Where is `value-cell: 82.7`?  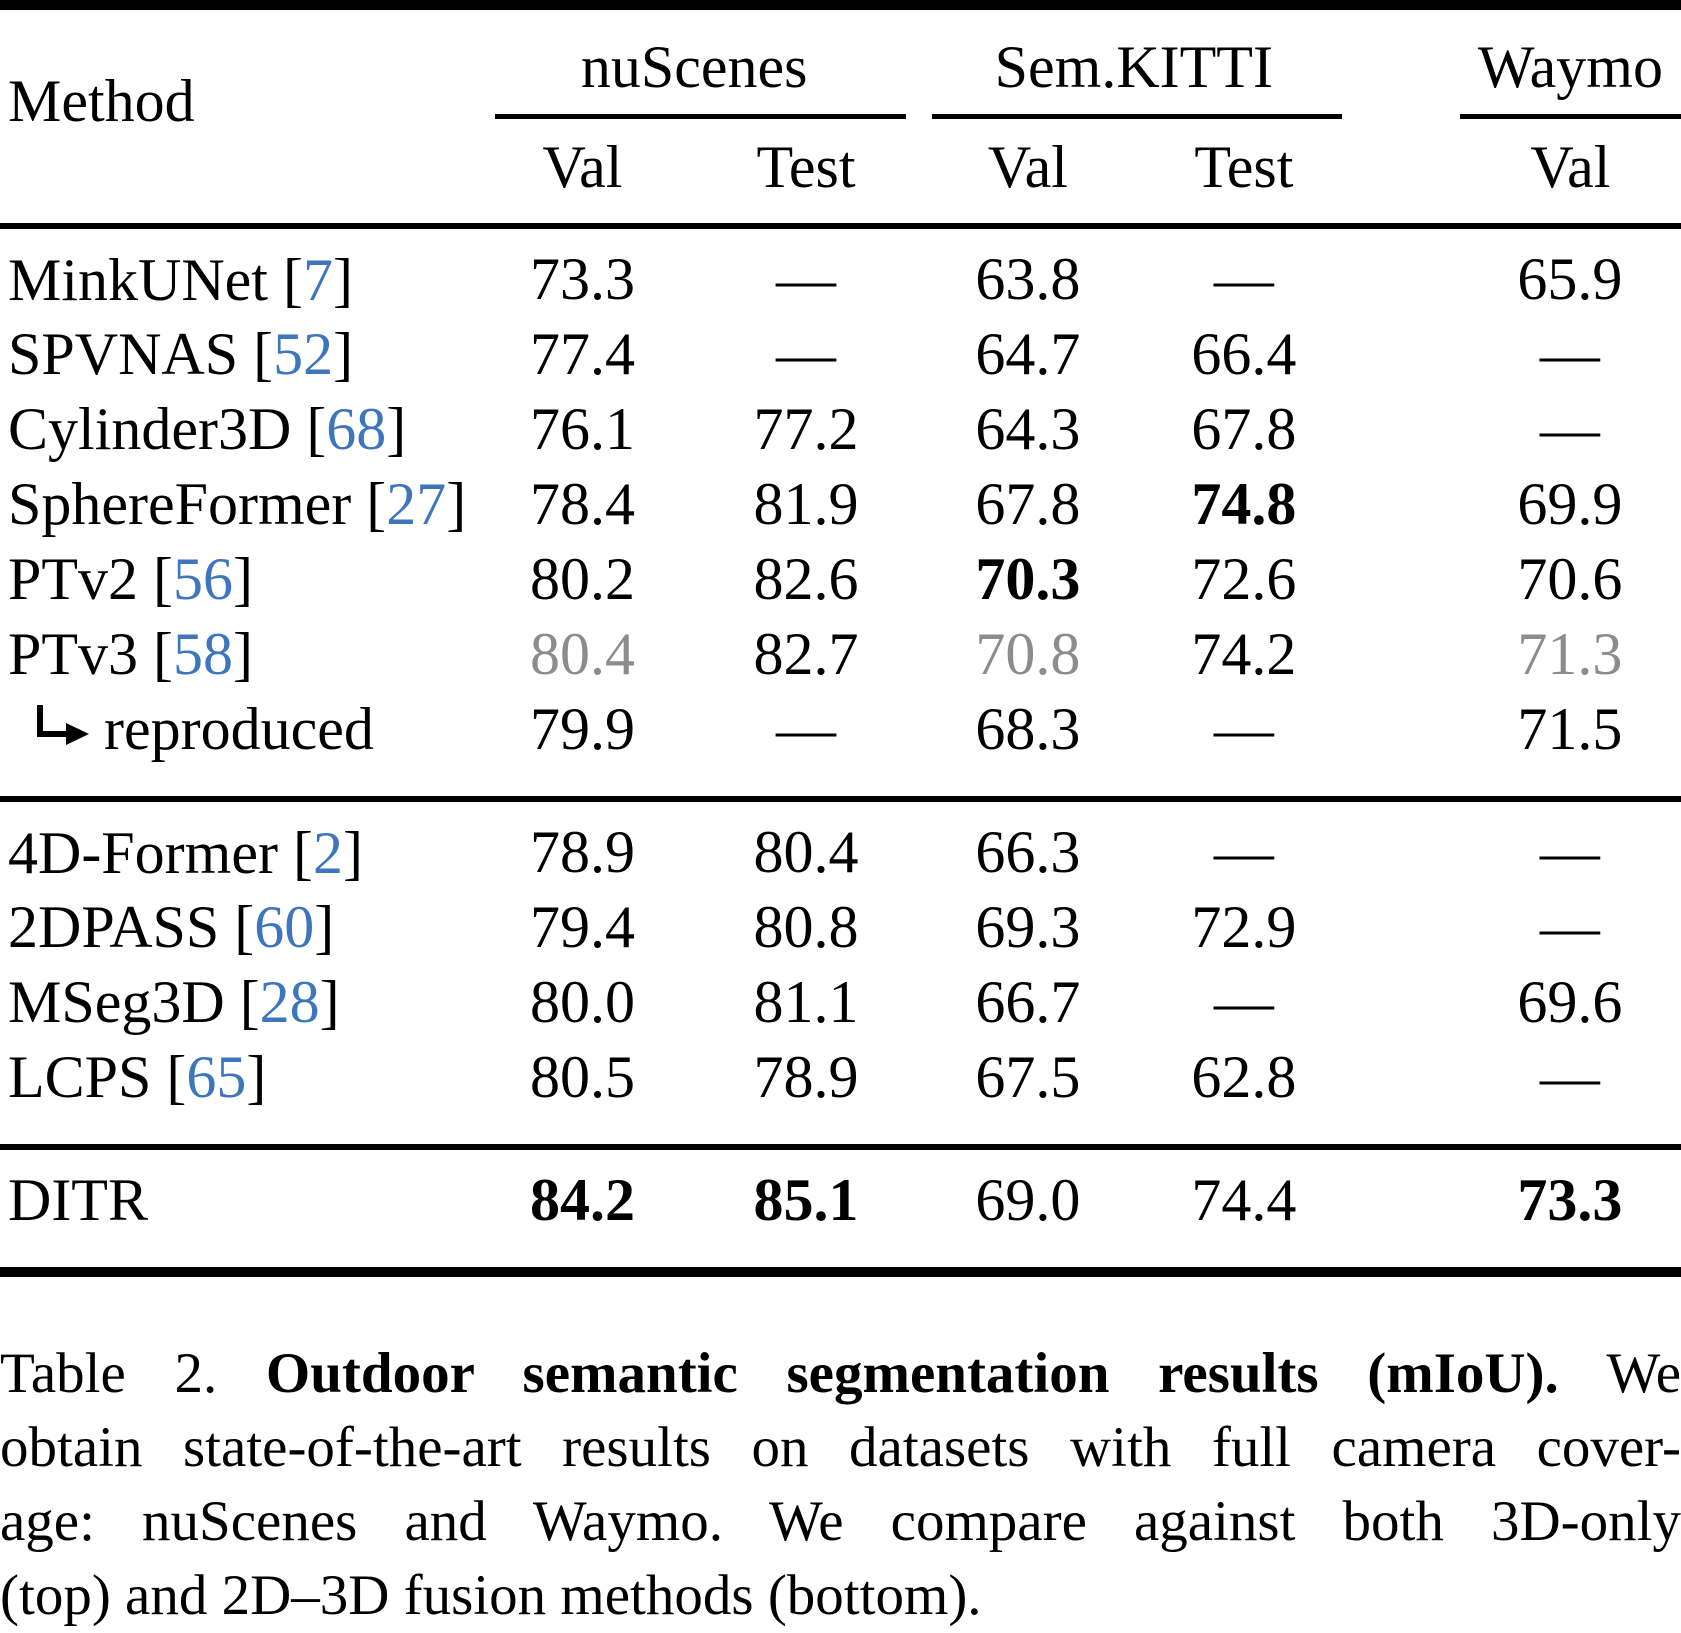 value-cell: 82.7 is located at coordinates (806, 654).